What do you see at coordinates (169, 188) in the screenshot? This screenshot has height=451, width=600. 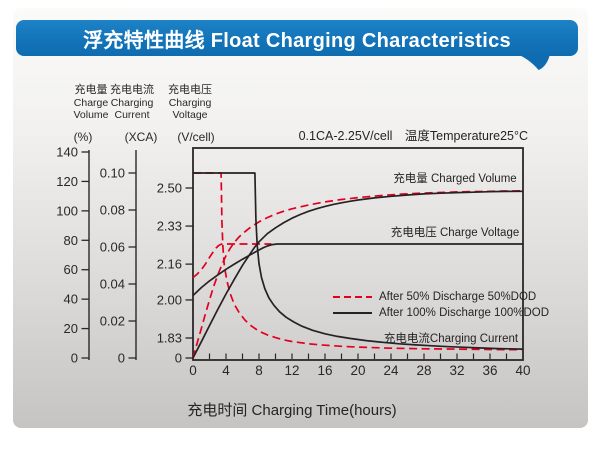 I see `y-tick-label: 2.50` at bounding box center [169, 188].